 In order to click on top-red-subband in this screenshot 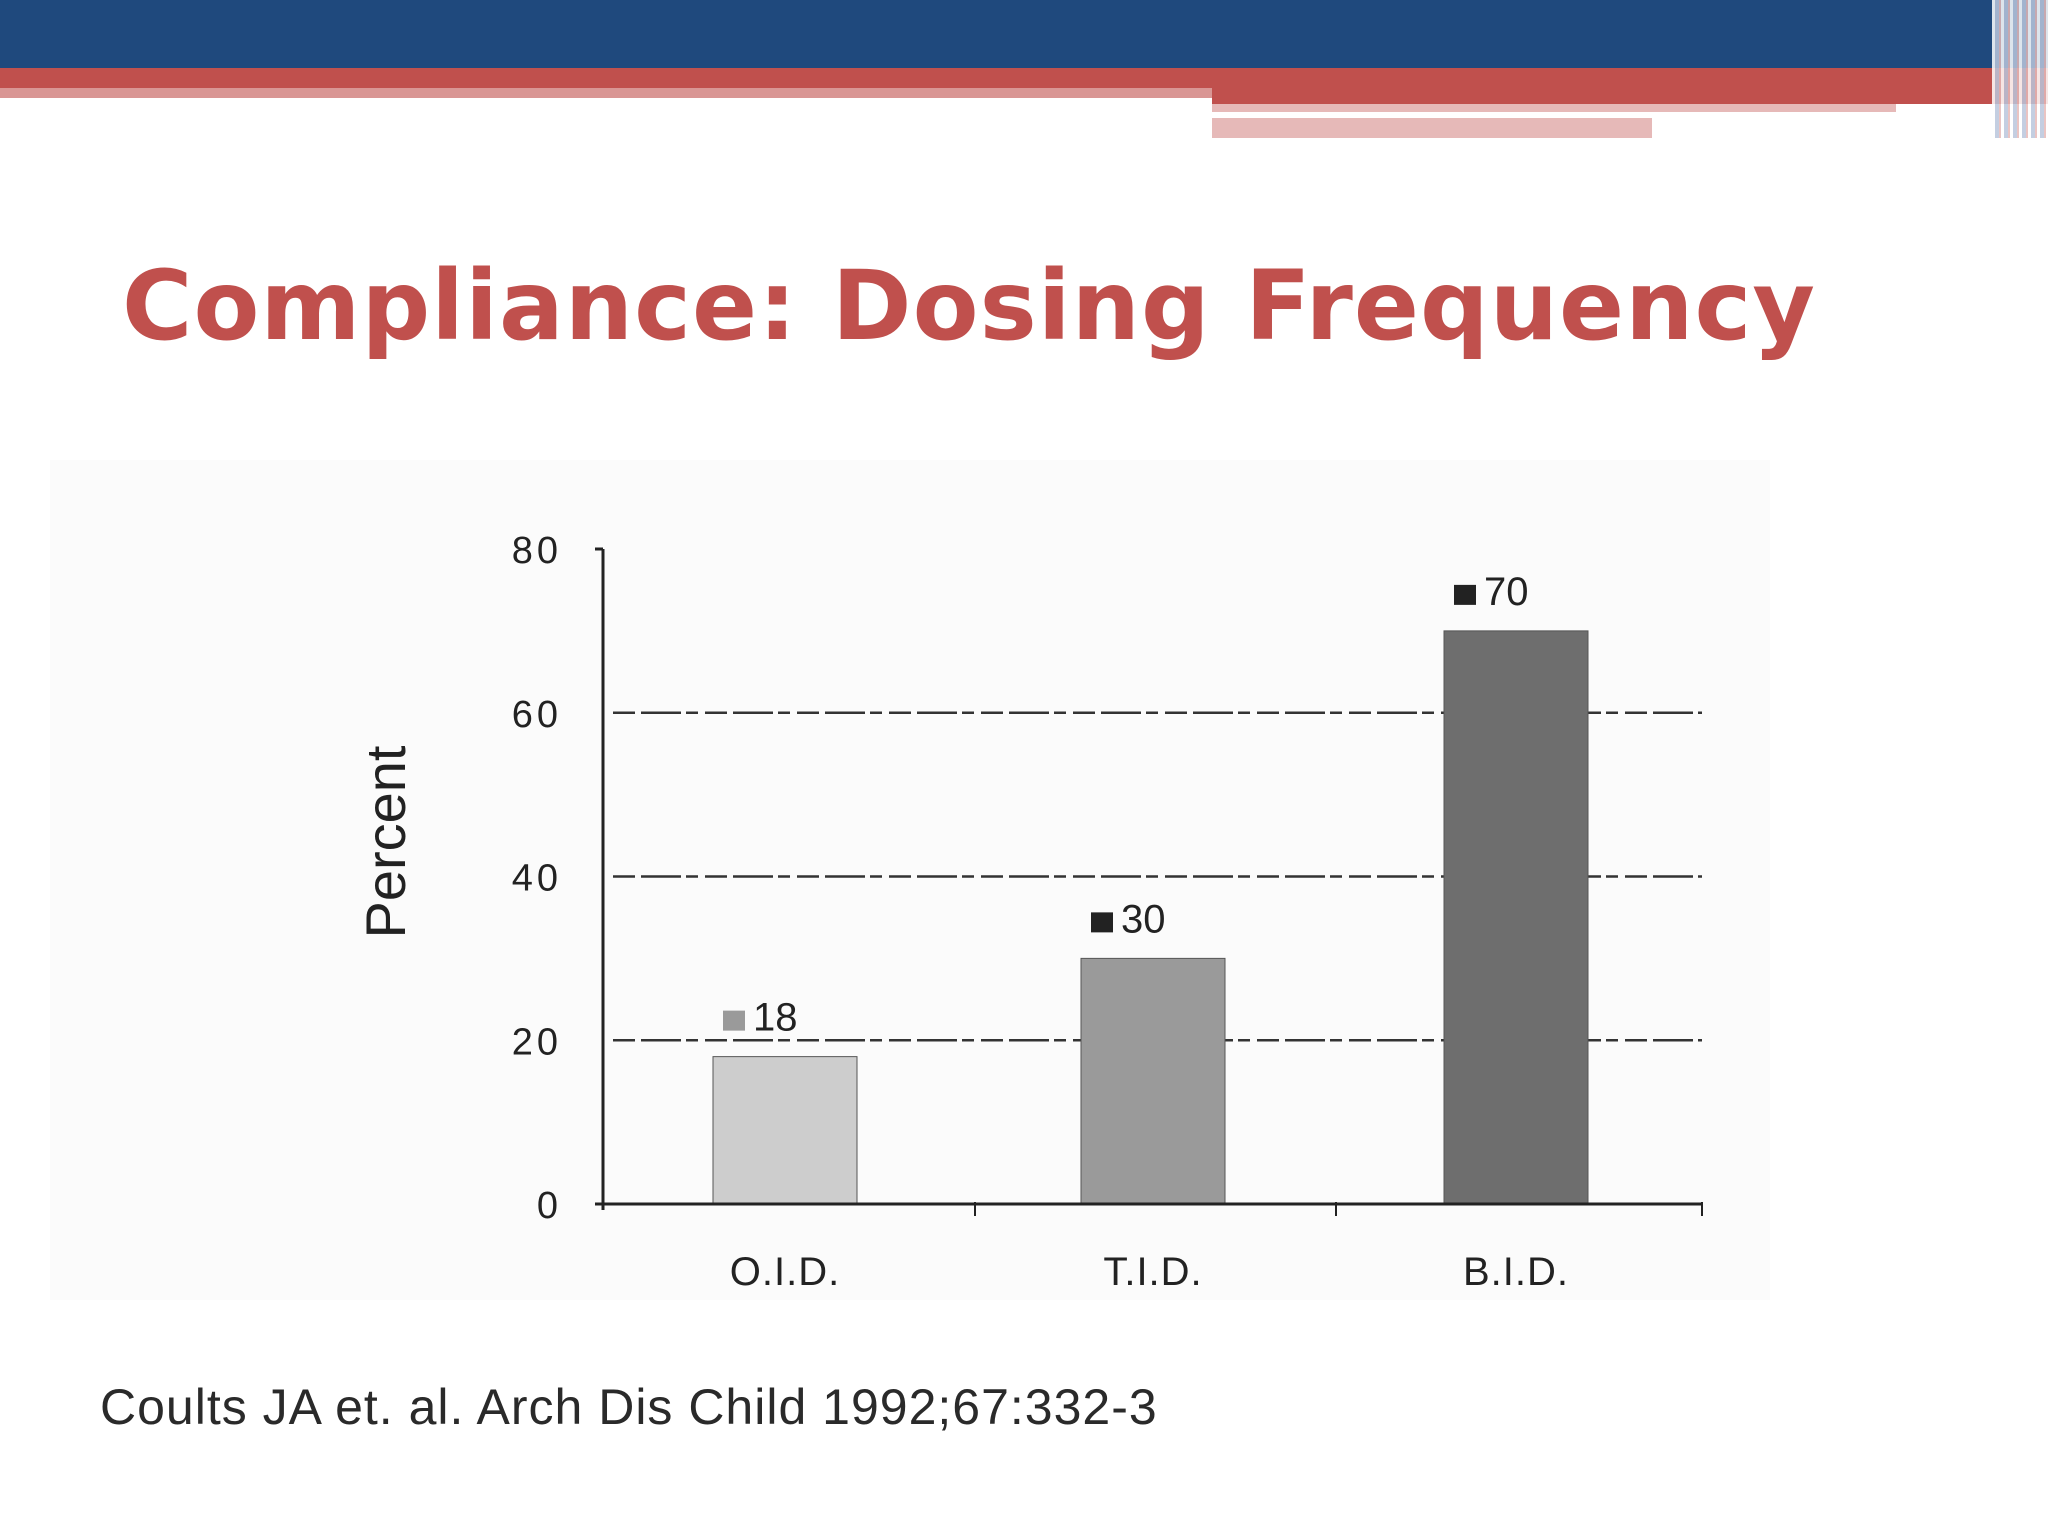, I will do `click(606, 93)`.